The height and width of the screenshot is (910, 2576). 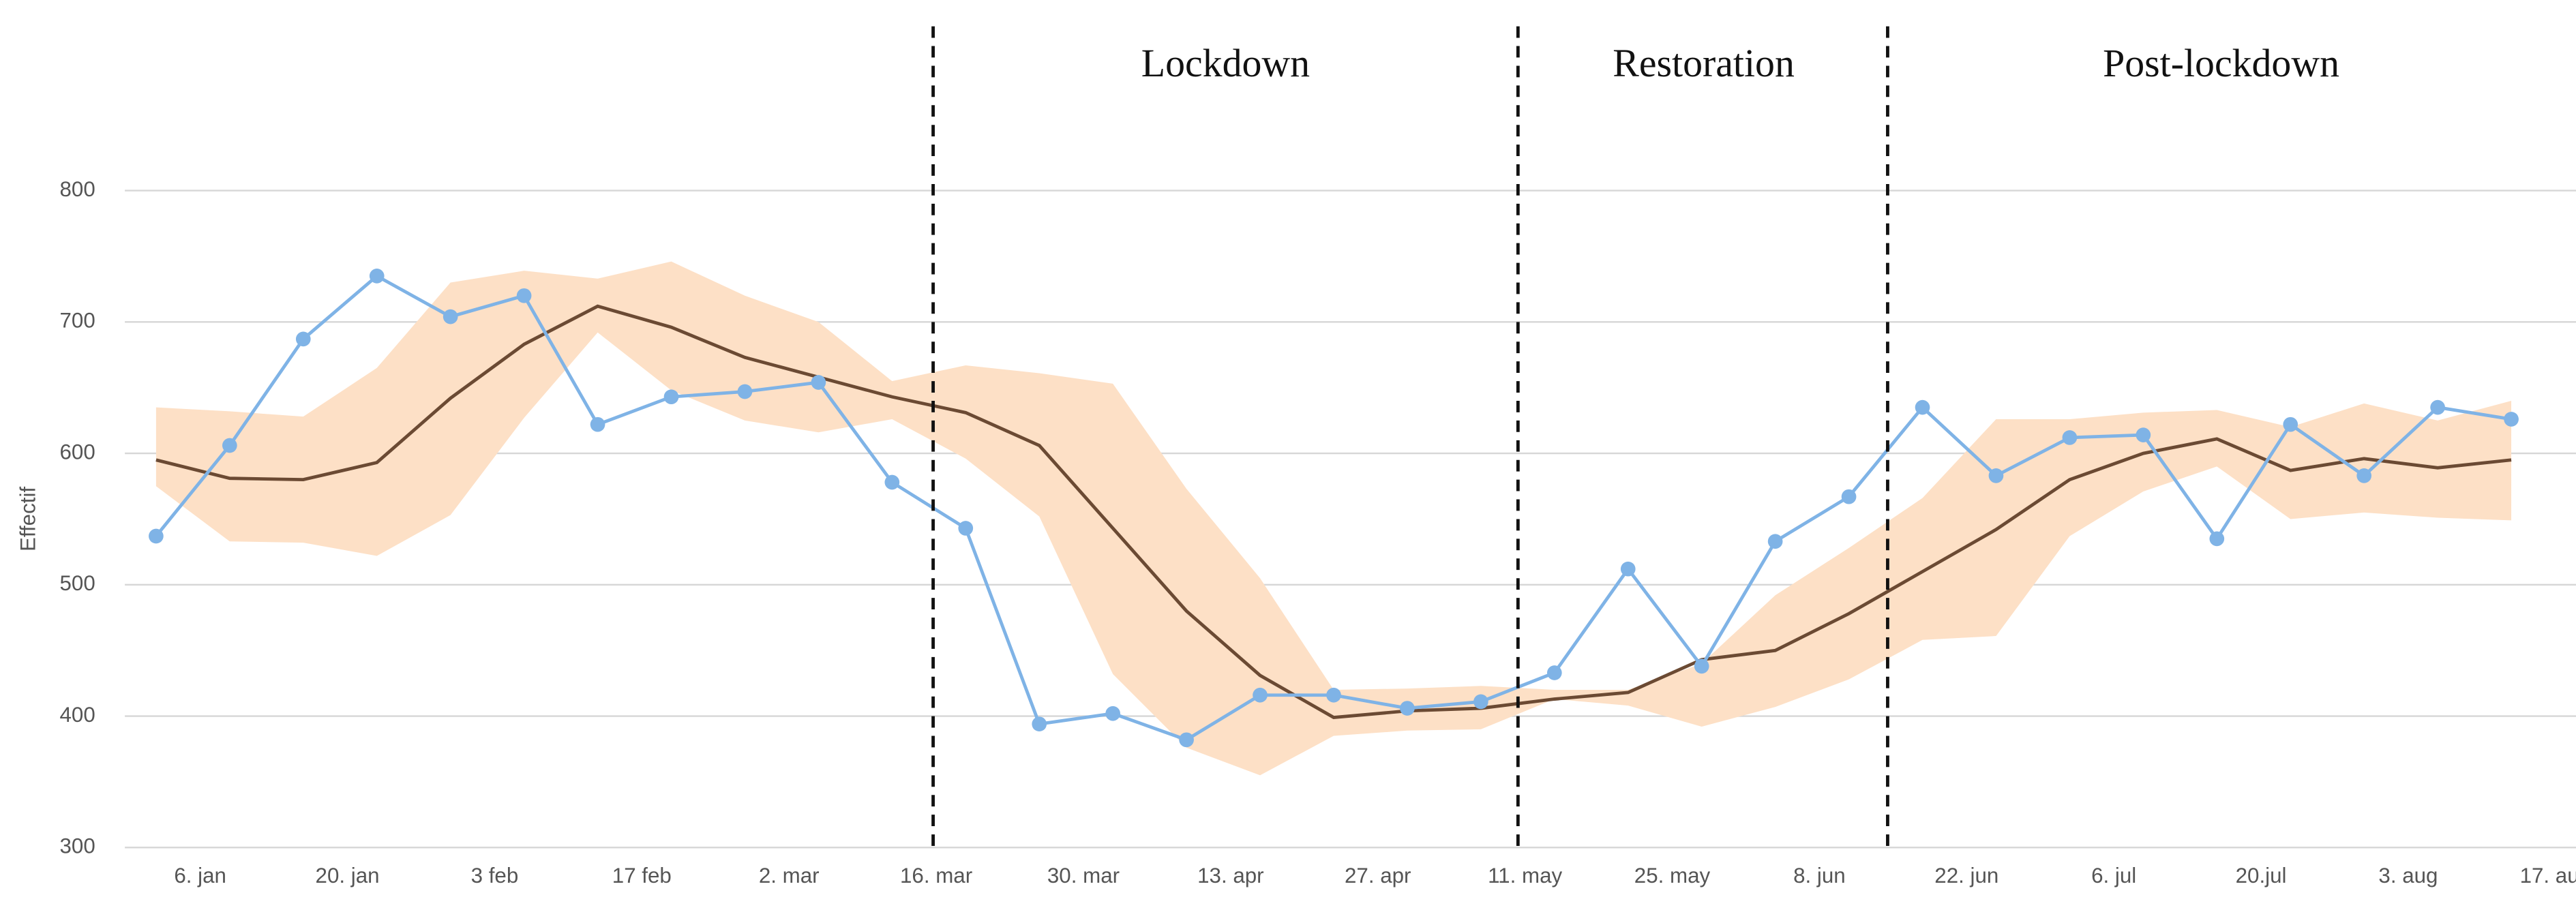 What do you see at coordinates (789, 876) in the screenshot?
I see `x-tick-label: 2. mar` at bounding box center [789, 876].